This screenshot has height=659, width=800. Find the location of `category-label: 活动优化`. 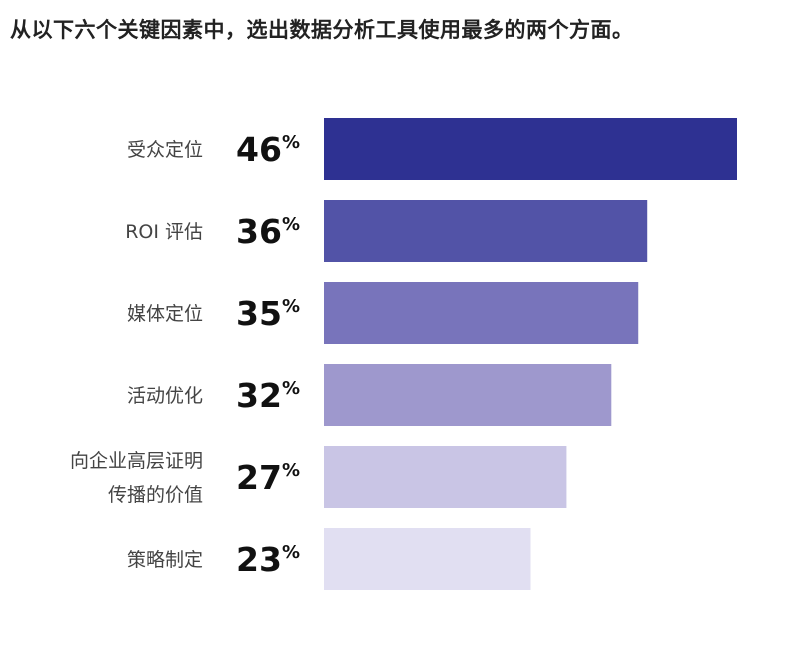

category-label: 活动优化 is located at coordinates (165, 396).